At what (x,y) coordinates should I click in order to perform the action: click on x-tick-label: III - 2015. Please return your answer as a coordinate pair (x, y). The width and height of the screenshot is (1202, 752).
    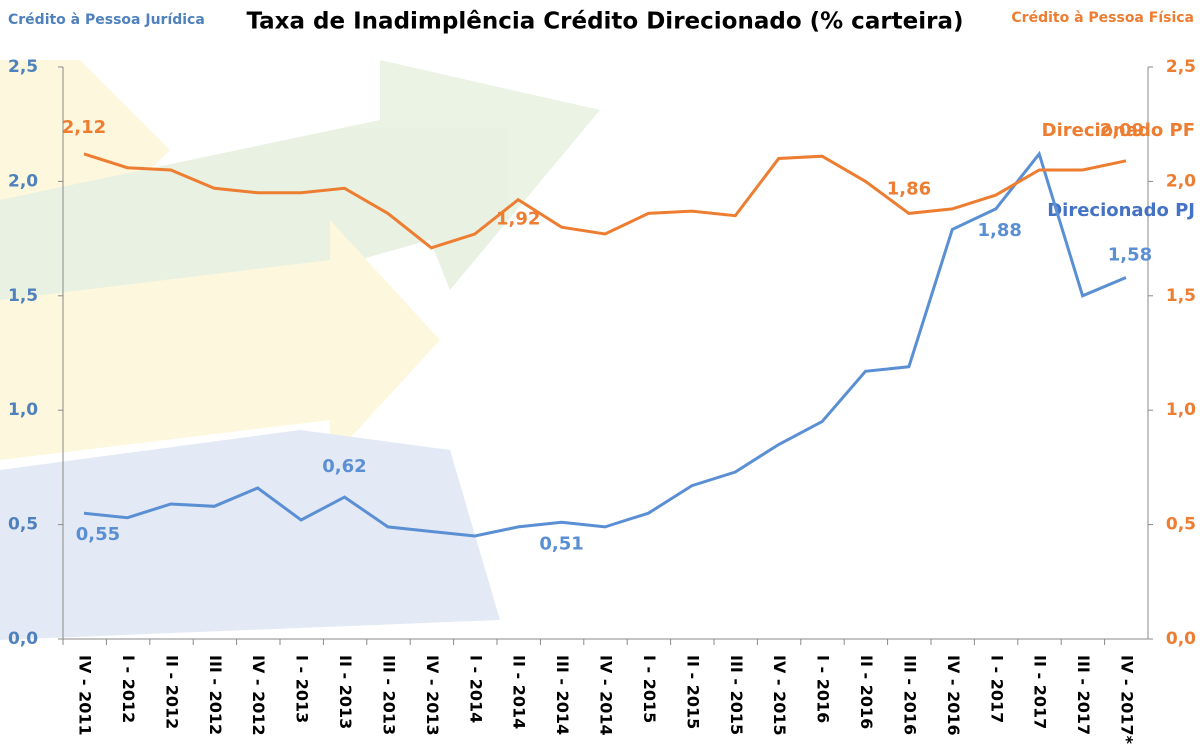
    Looking at the image, I should click on (736, 695).